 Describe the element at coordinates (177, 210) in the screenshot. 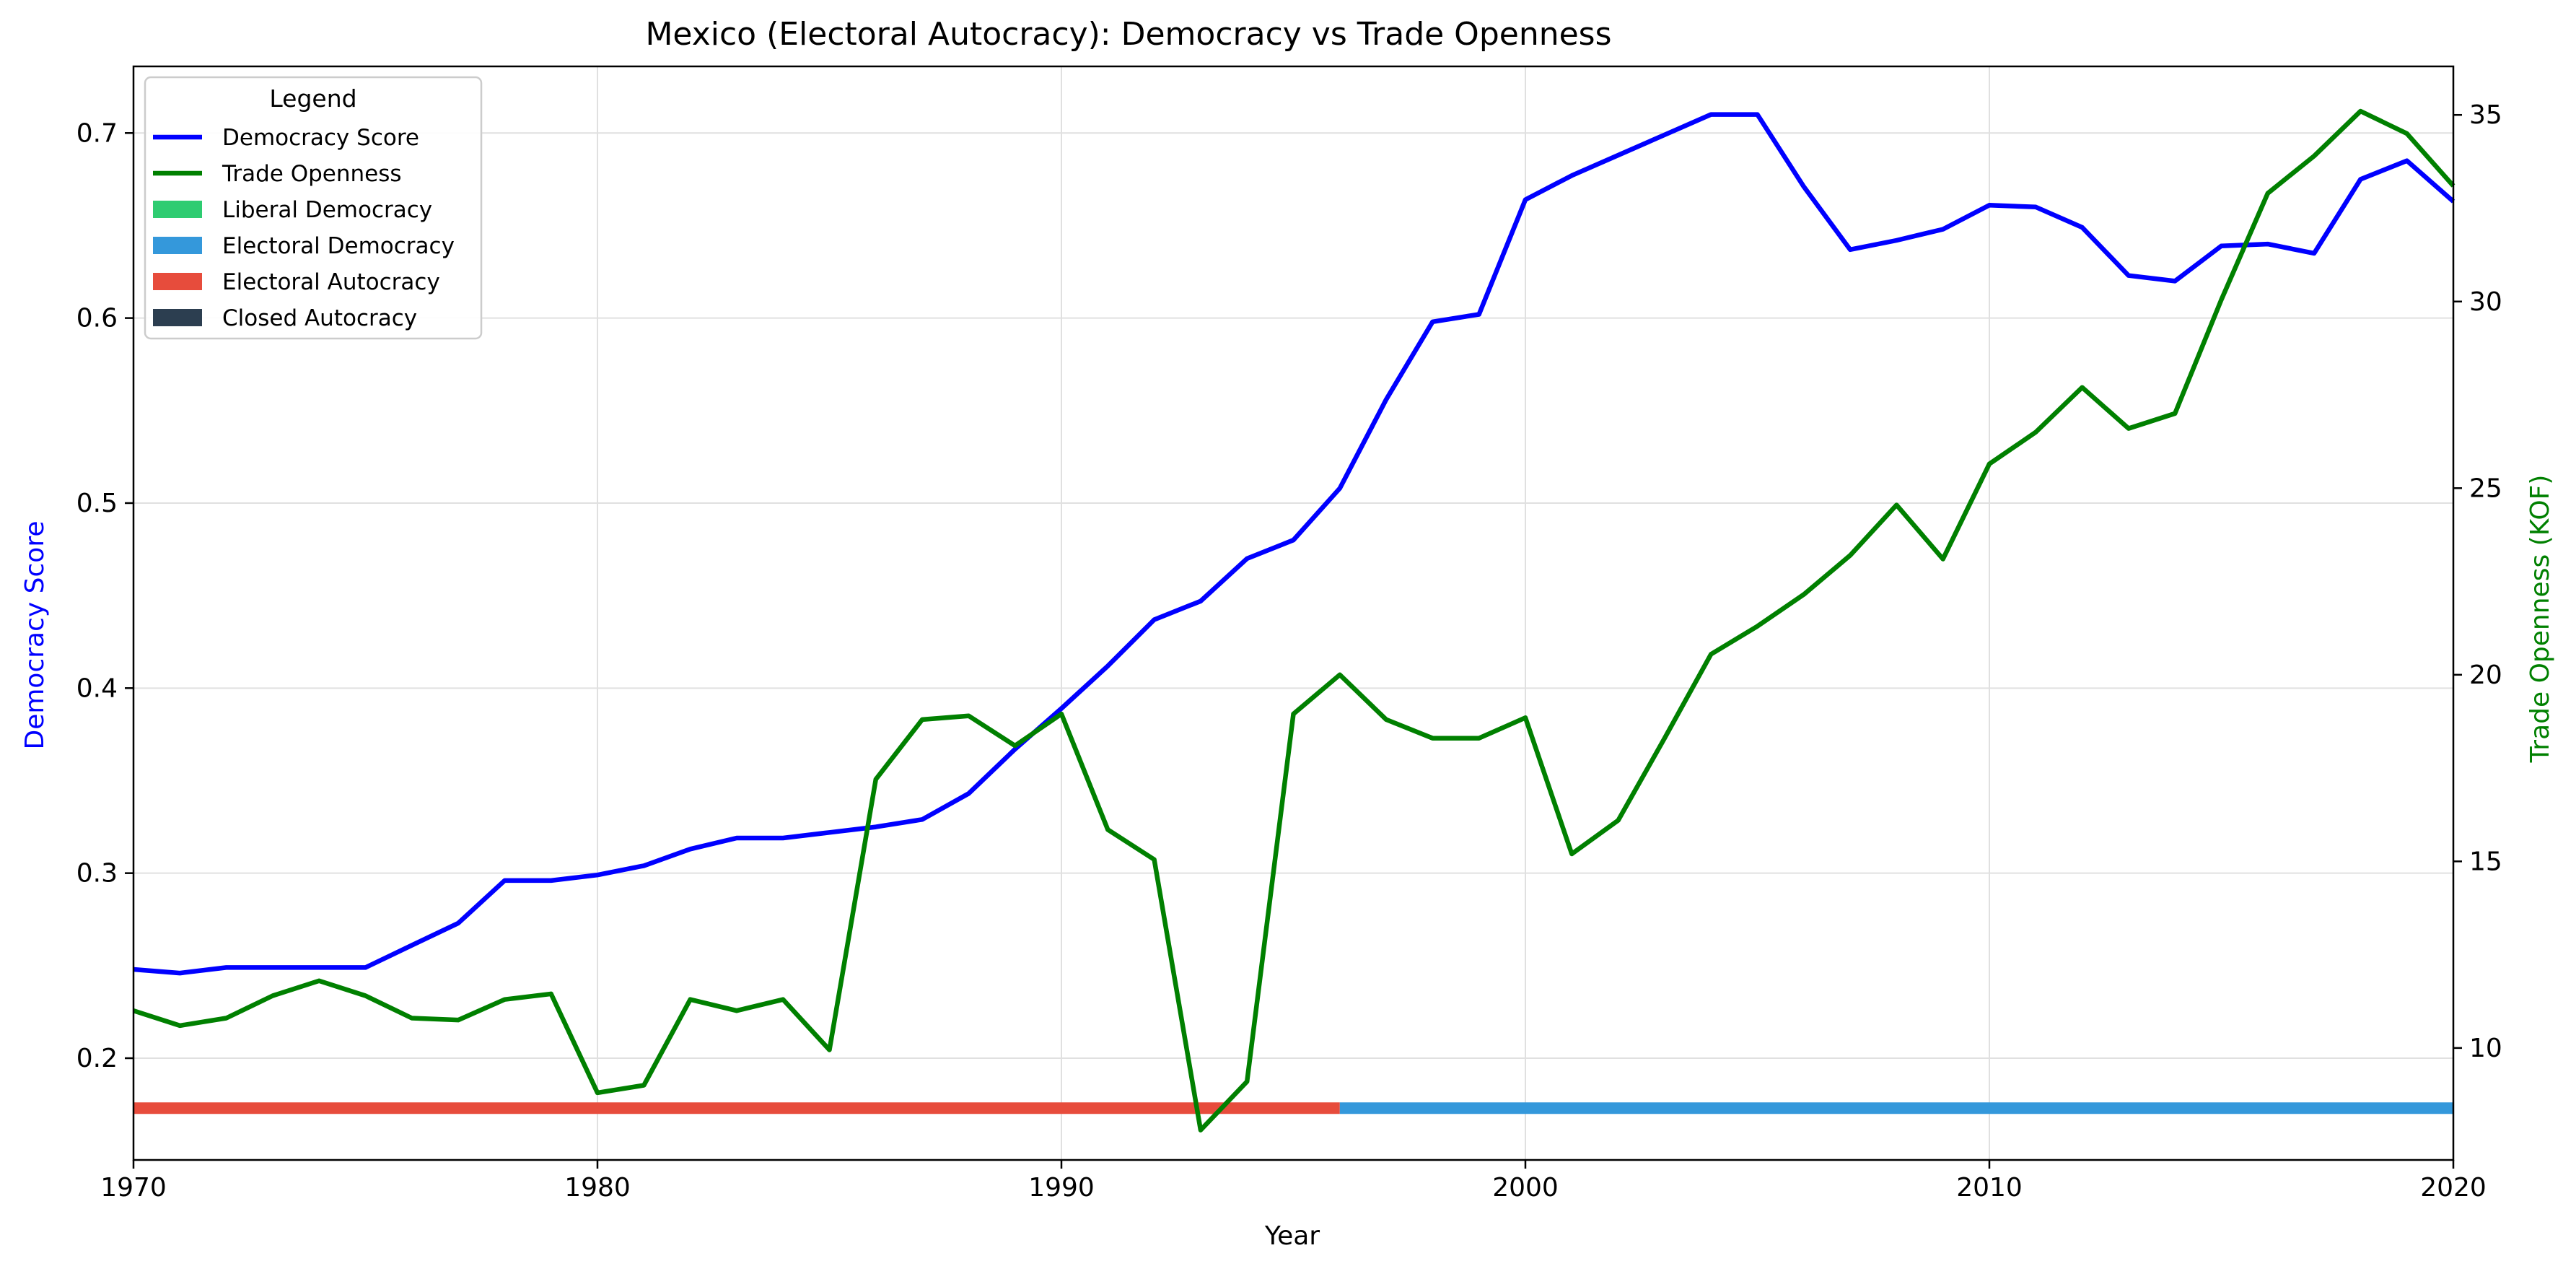

I see `legend-swatch-liberal-democracy` at that location.